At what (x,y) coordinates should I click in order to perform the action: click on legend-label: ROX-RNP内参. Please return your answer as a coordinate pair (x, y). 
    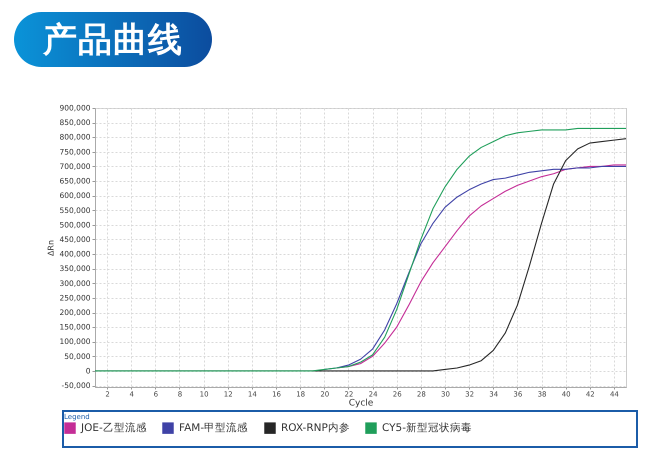
    Looking at the image, I should click on (315, 427).